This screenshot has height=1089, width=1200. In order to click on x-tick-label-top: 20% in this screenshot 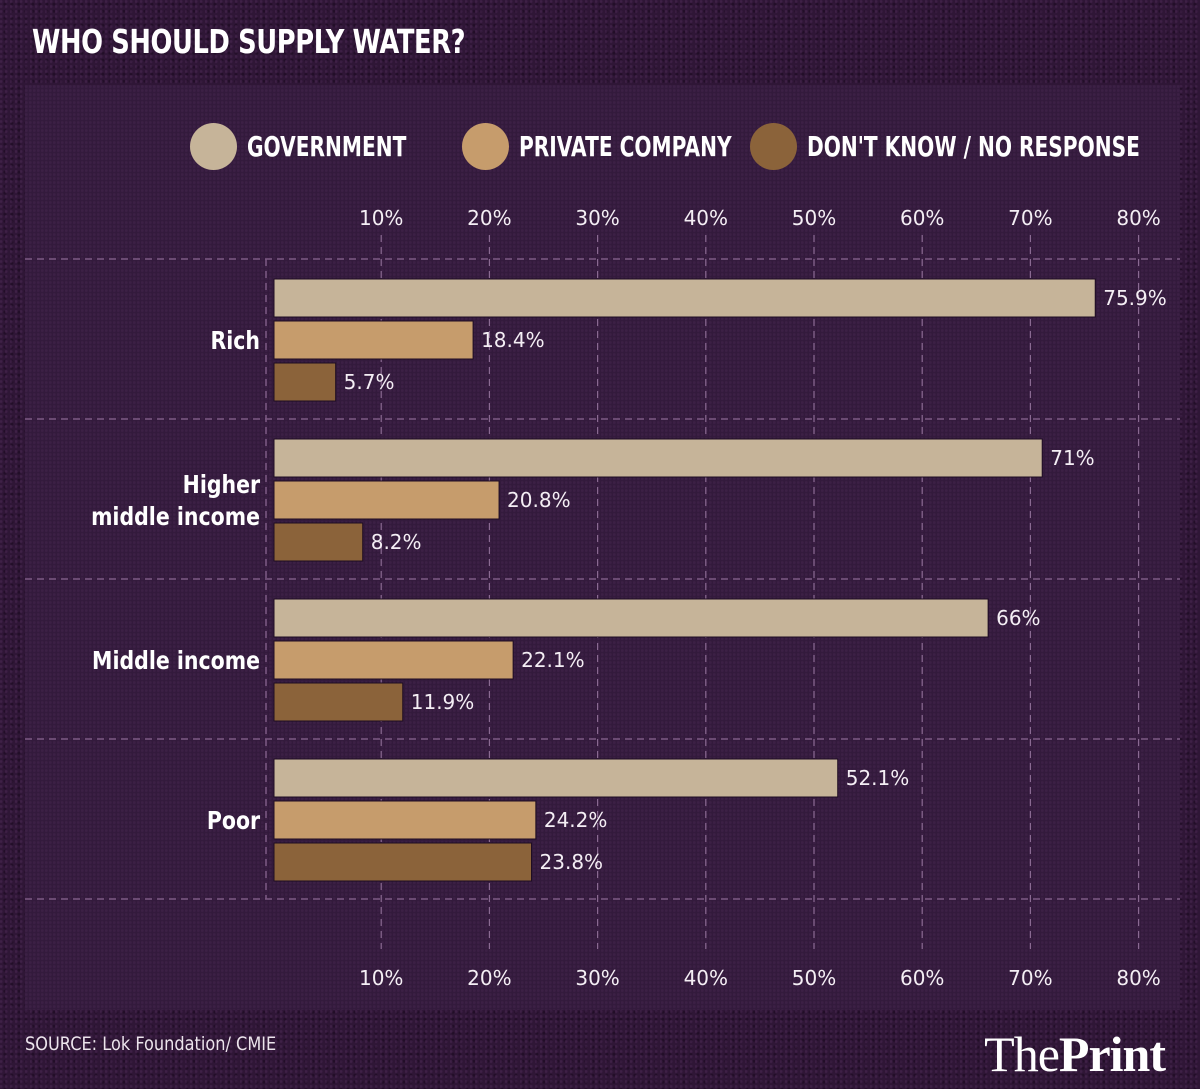, I will do `click(489, 218)`.